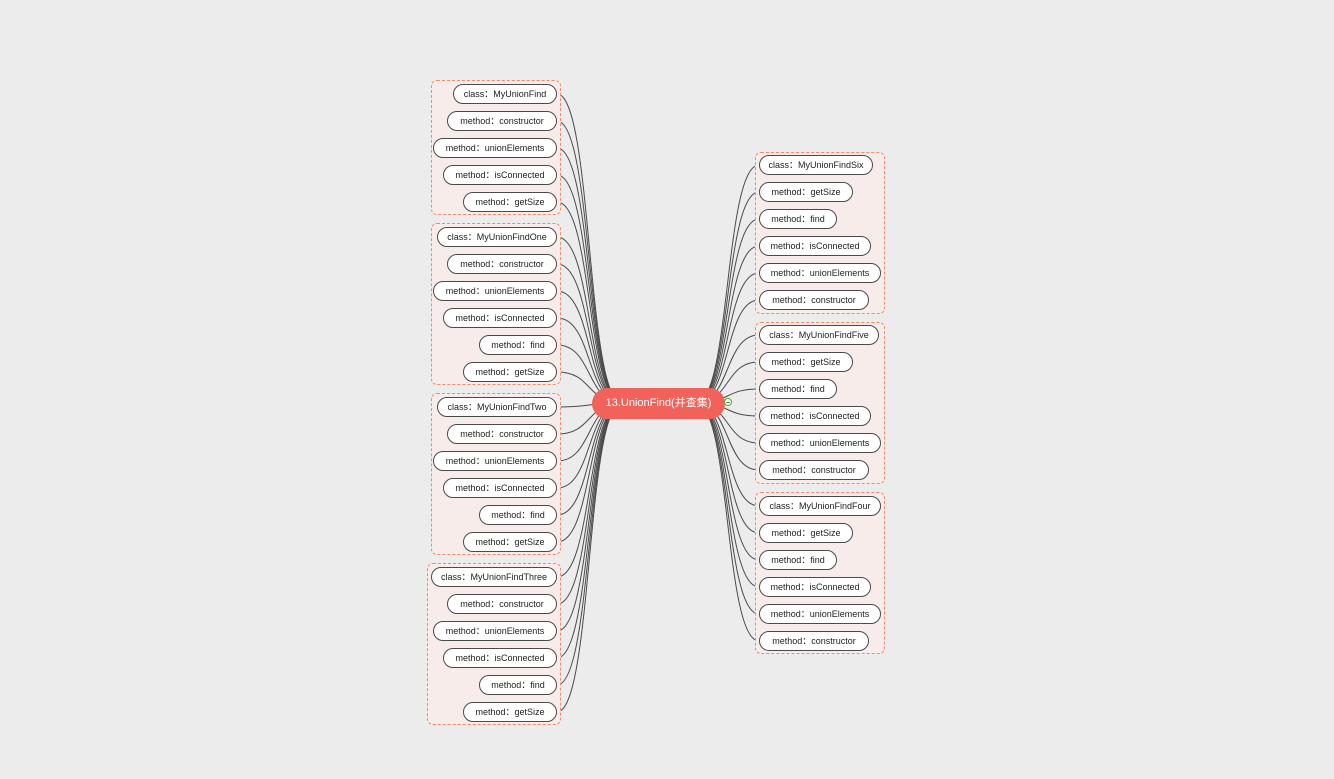 Image resolution: width=1334 pixels, height=779 pixels. I want to click on class-node: class：MyUnionFindThree, so click(494, 577).